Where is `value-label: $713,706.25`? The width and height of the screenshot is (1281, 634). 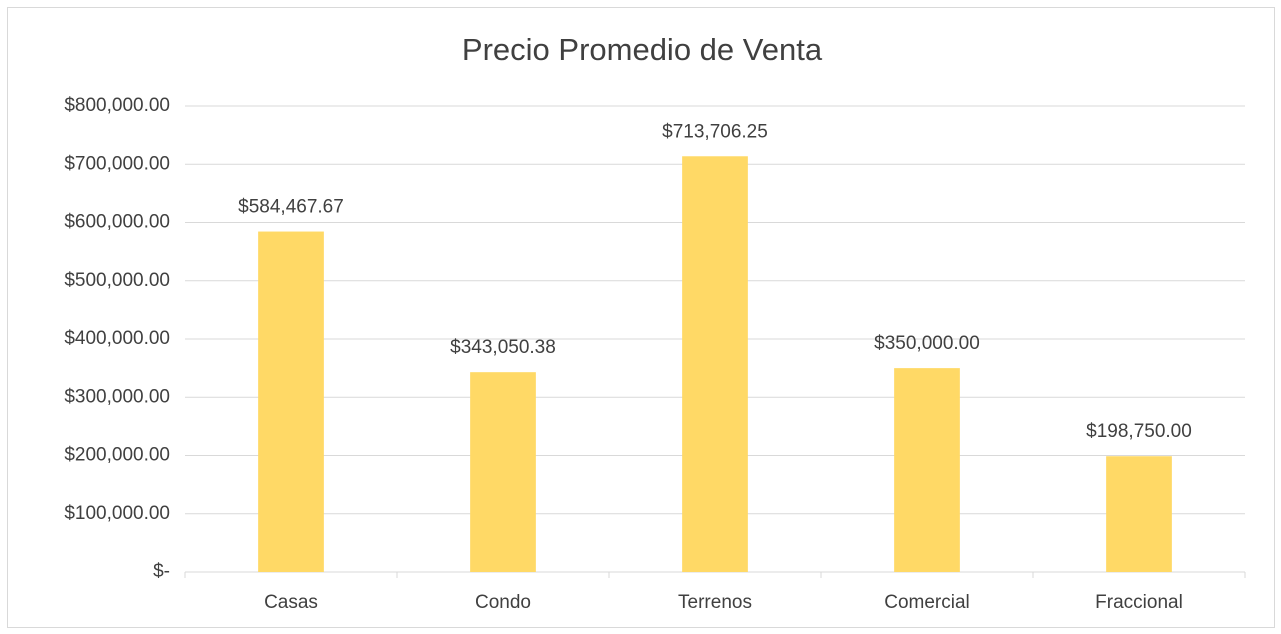
value-label: $713,706.25 is located at coordinates (715, 131).